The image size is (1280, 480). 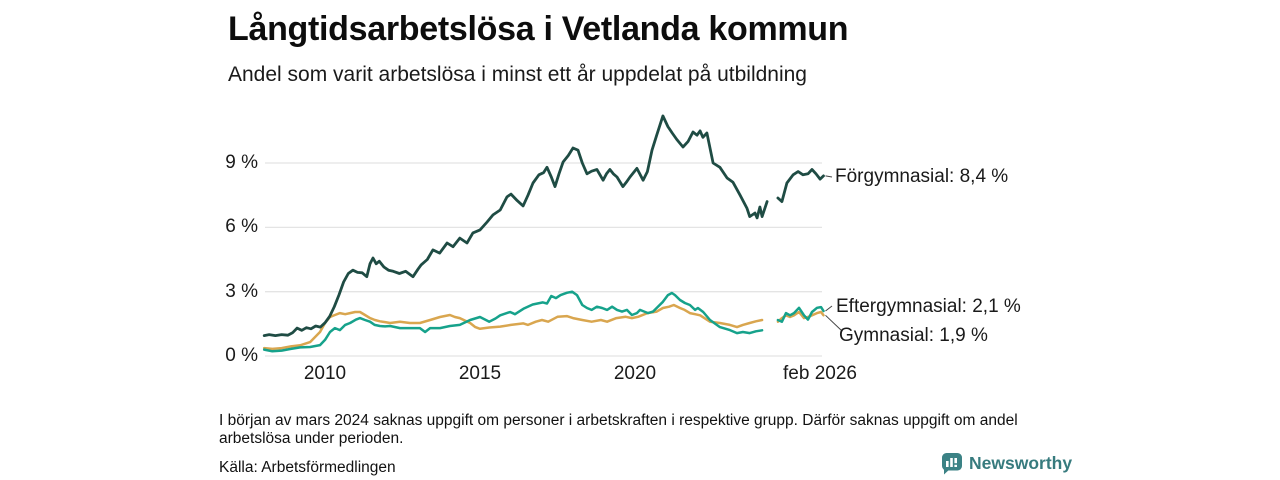 What do you see at coordinates (820, 373) in the screenshot?
I see `x-tick-feb-2026: feb 2026` at bounding box center [820, 373].